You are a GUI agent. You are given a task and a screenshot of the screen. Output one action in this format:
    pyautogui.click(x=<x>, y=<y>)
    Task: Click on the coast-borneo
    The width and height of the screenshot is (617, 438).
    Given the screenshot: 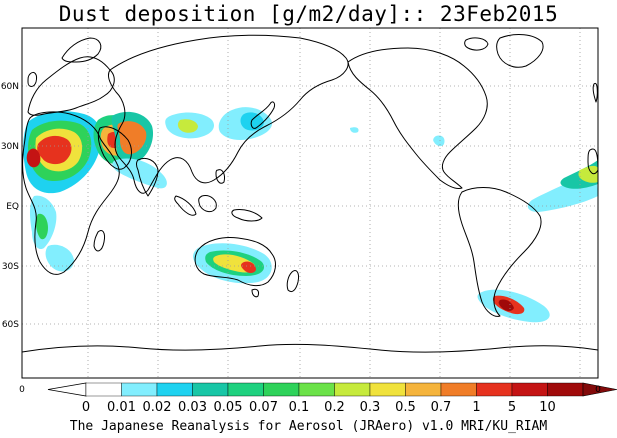 What is the action you would take?
    pyautogui.click(x=207, y=204)
    